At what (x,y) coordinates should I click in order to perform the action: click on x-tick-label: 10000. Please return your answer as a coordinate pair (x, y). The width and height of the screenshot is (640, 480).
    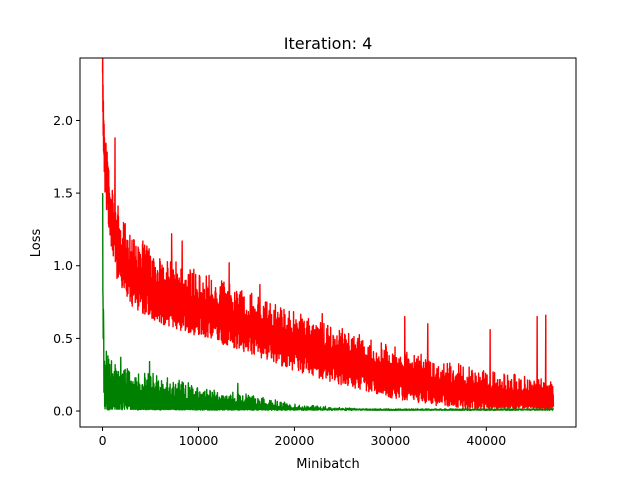
    Looking at the image, I should click on (199, 440).